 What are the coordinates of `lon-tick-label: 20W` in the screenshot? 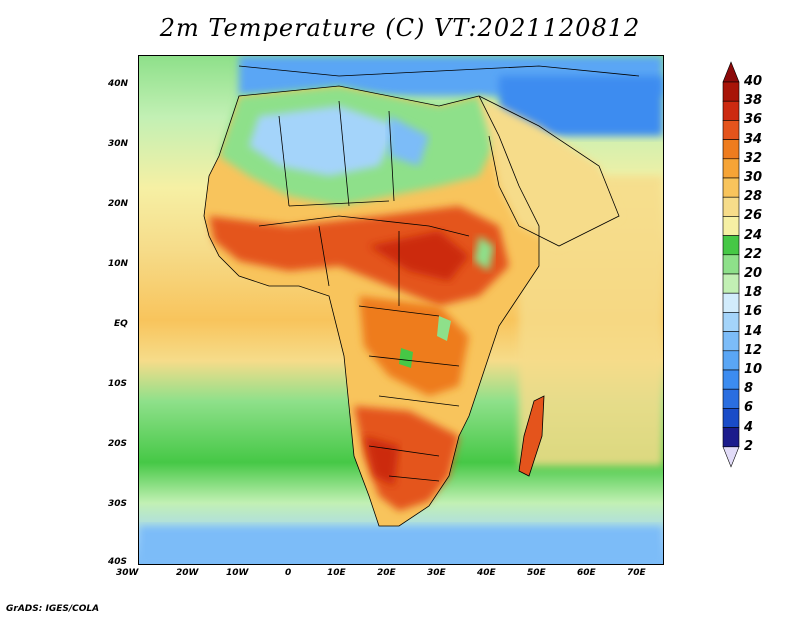 It's located at (187, 573).